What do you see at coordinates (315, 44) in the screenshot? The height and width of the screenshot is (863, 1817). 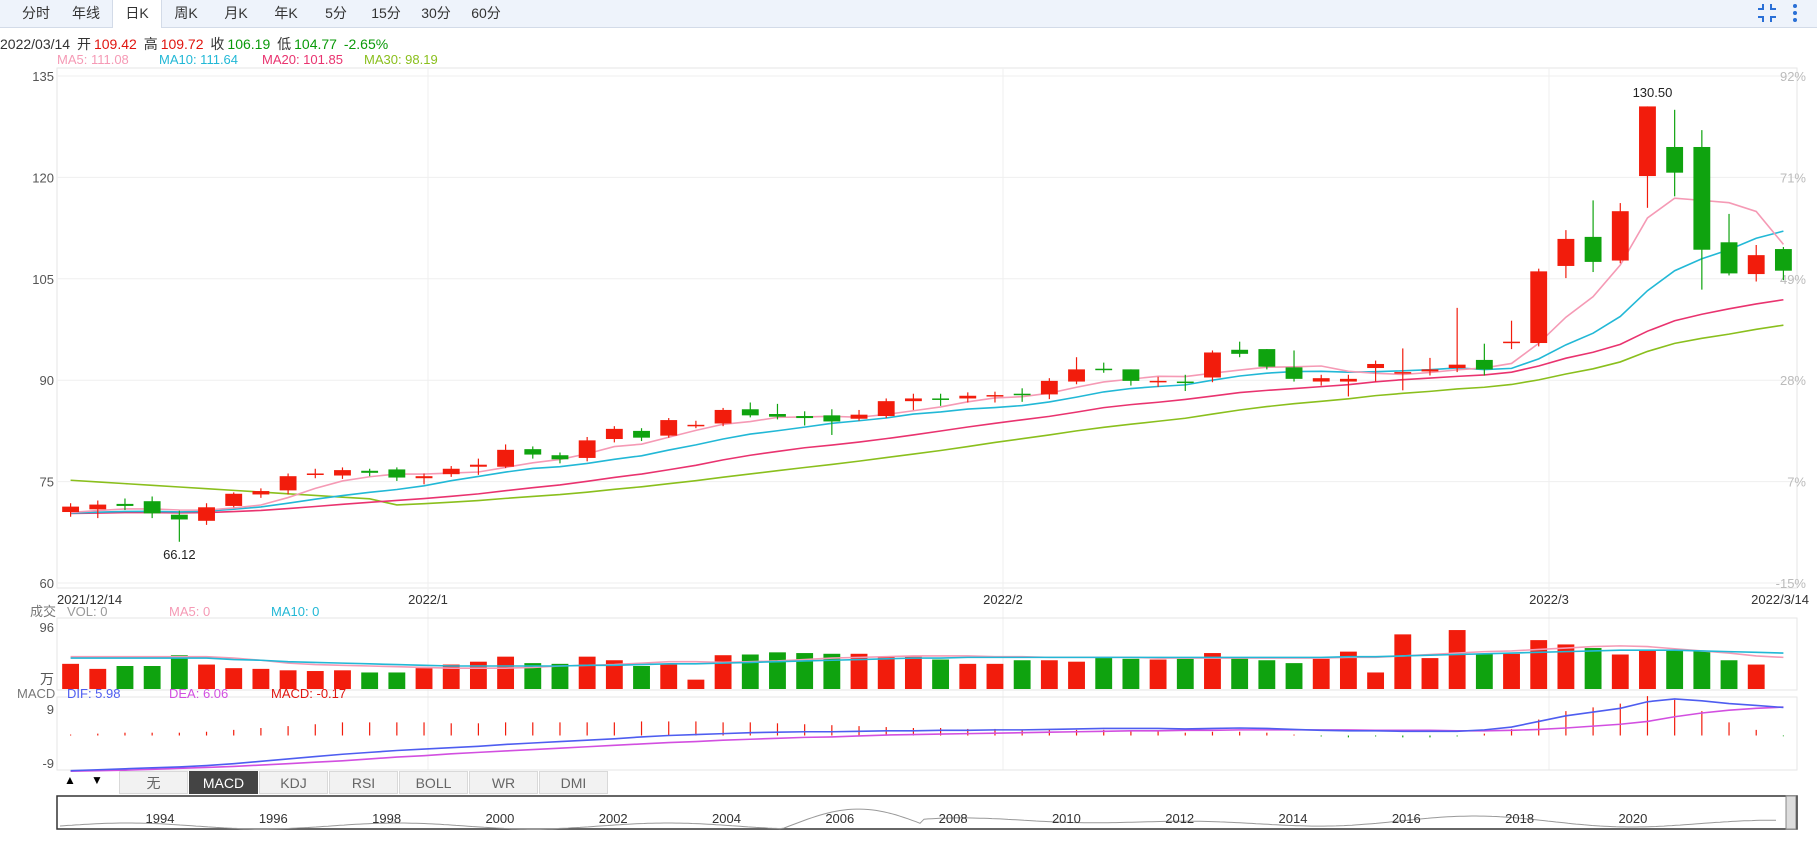 I see `low-value: 104.77` at bounding box center [315, 44].